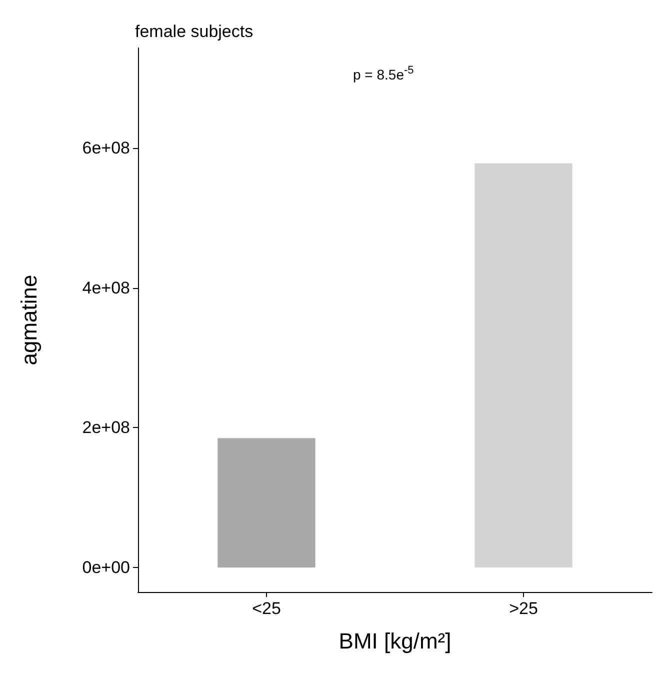  I want to click on x-axis-title: BMI [kg/m²], so click(395, 641).